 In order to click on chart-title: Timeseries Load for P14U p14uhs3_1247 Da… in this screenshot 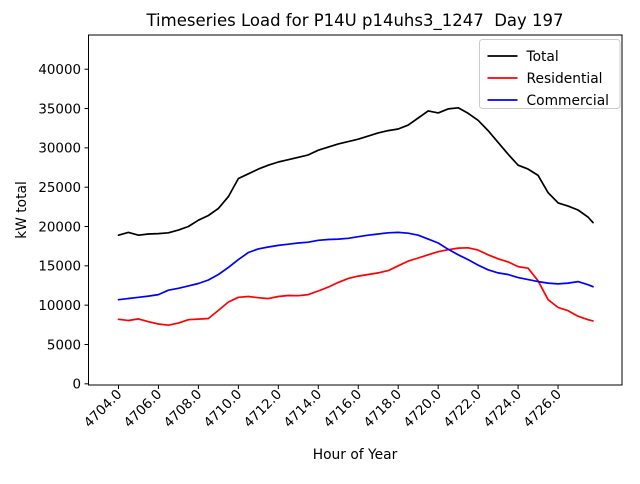, I will do `click(354, 21)`.